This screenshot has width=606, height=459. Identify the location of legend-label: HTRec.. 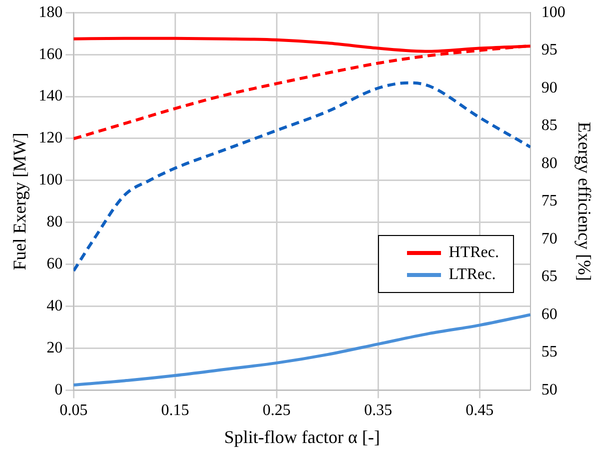
(473, 253).